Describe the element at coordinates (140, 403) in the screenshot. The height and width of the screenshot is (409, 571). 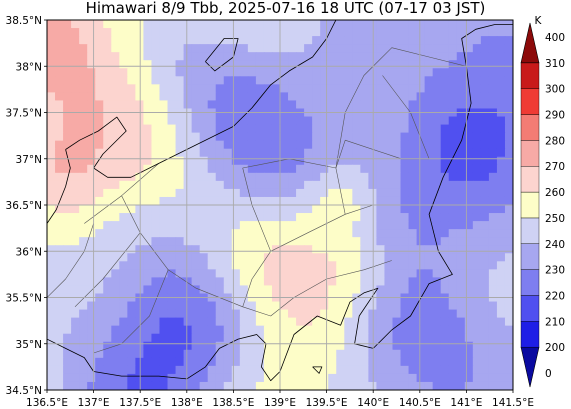
I see `lon-tick-label: 137.5°E` at that location.